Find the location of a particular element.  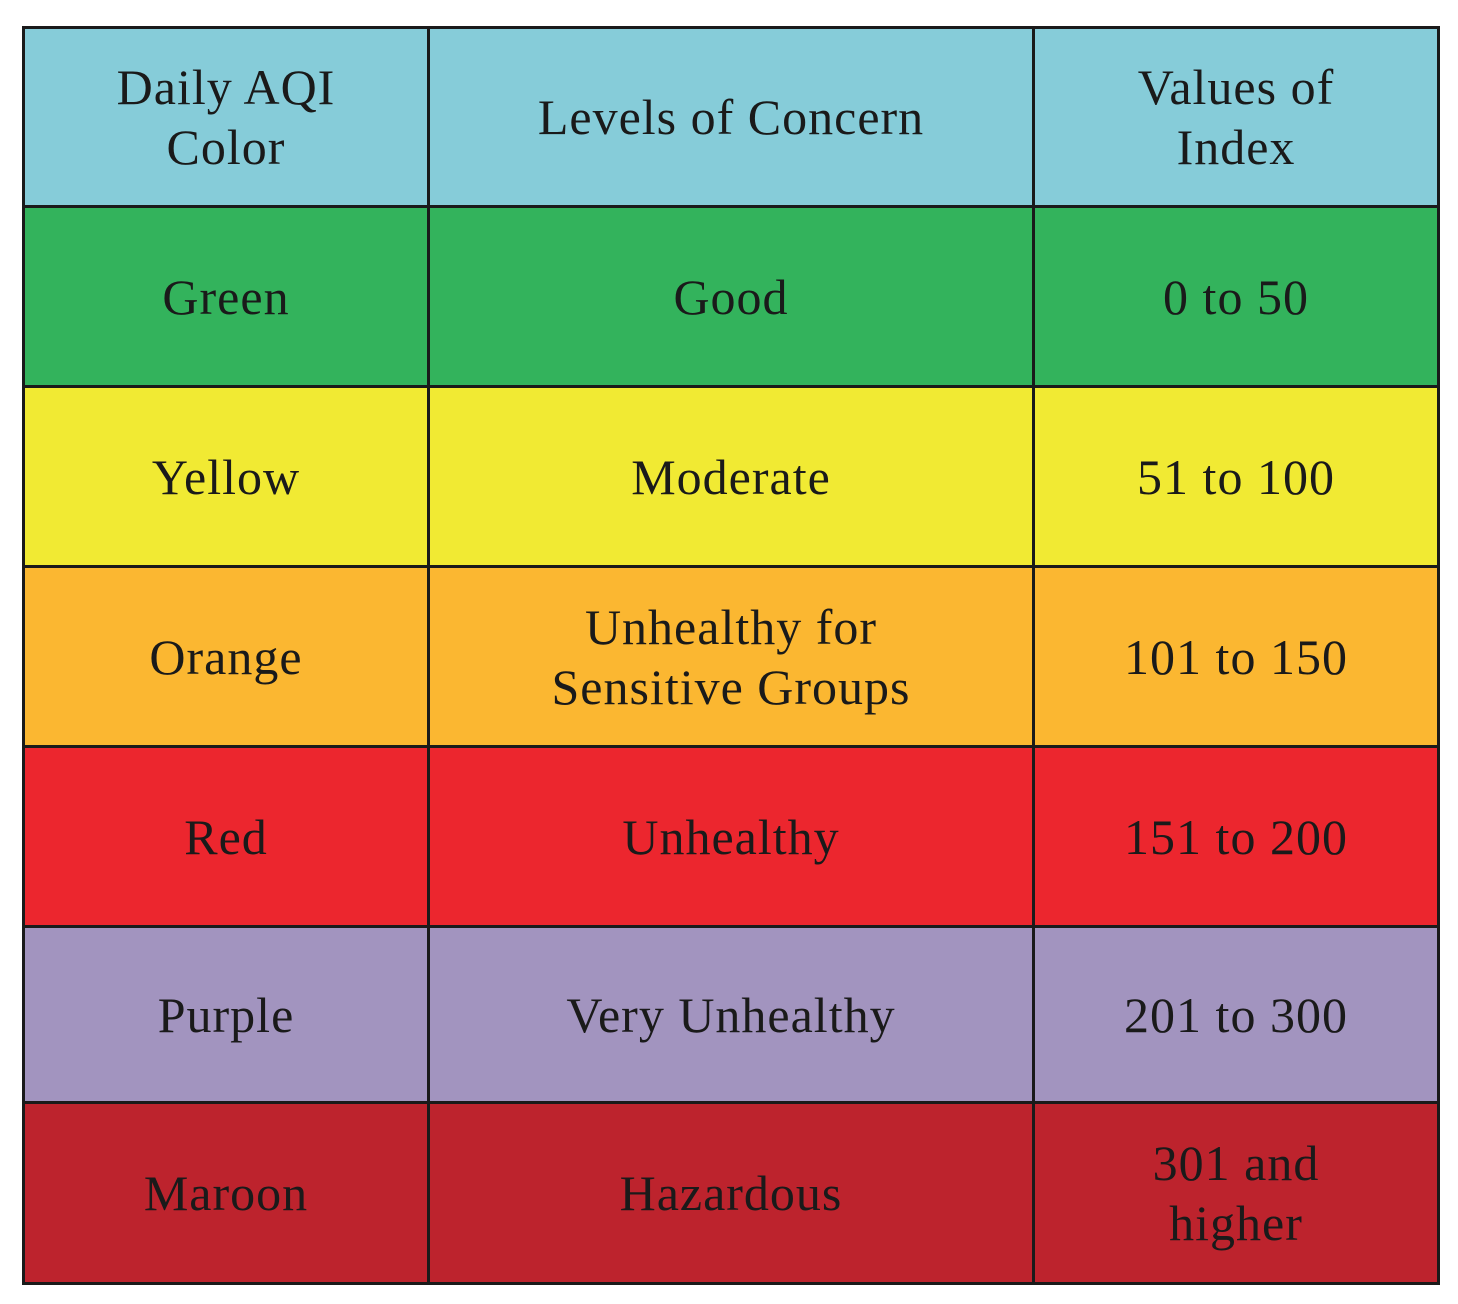

values-cell: 101 to 150 is located at coordinates (1236, 656).